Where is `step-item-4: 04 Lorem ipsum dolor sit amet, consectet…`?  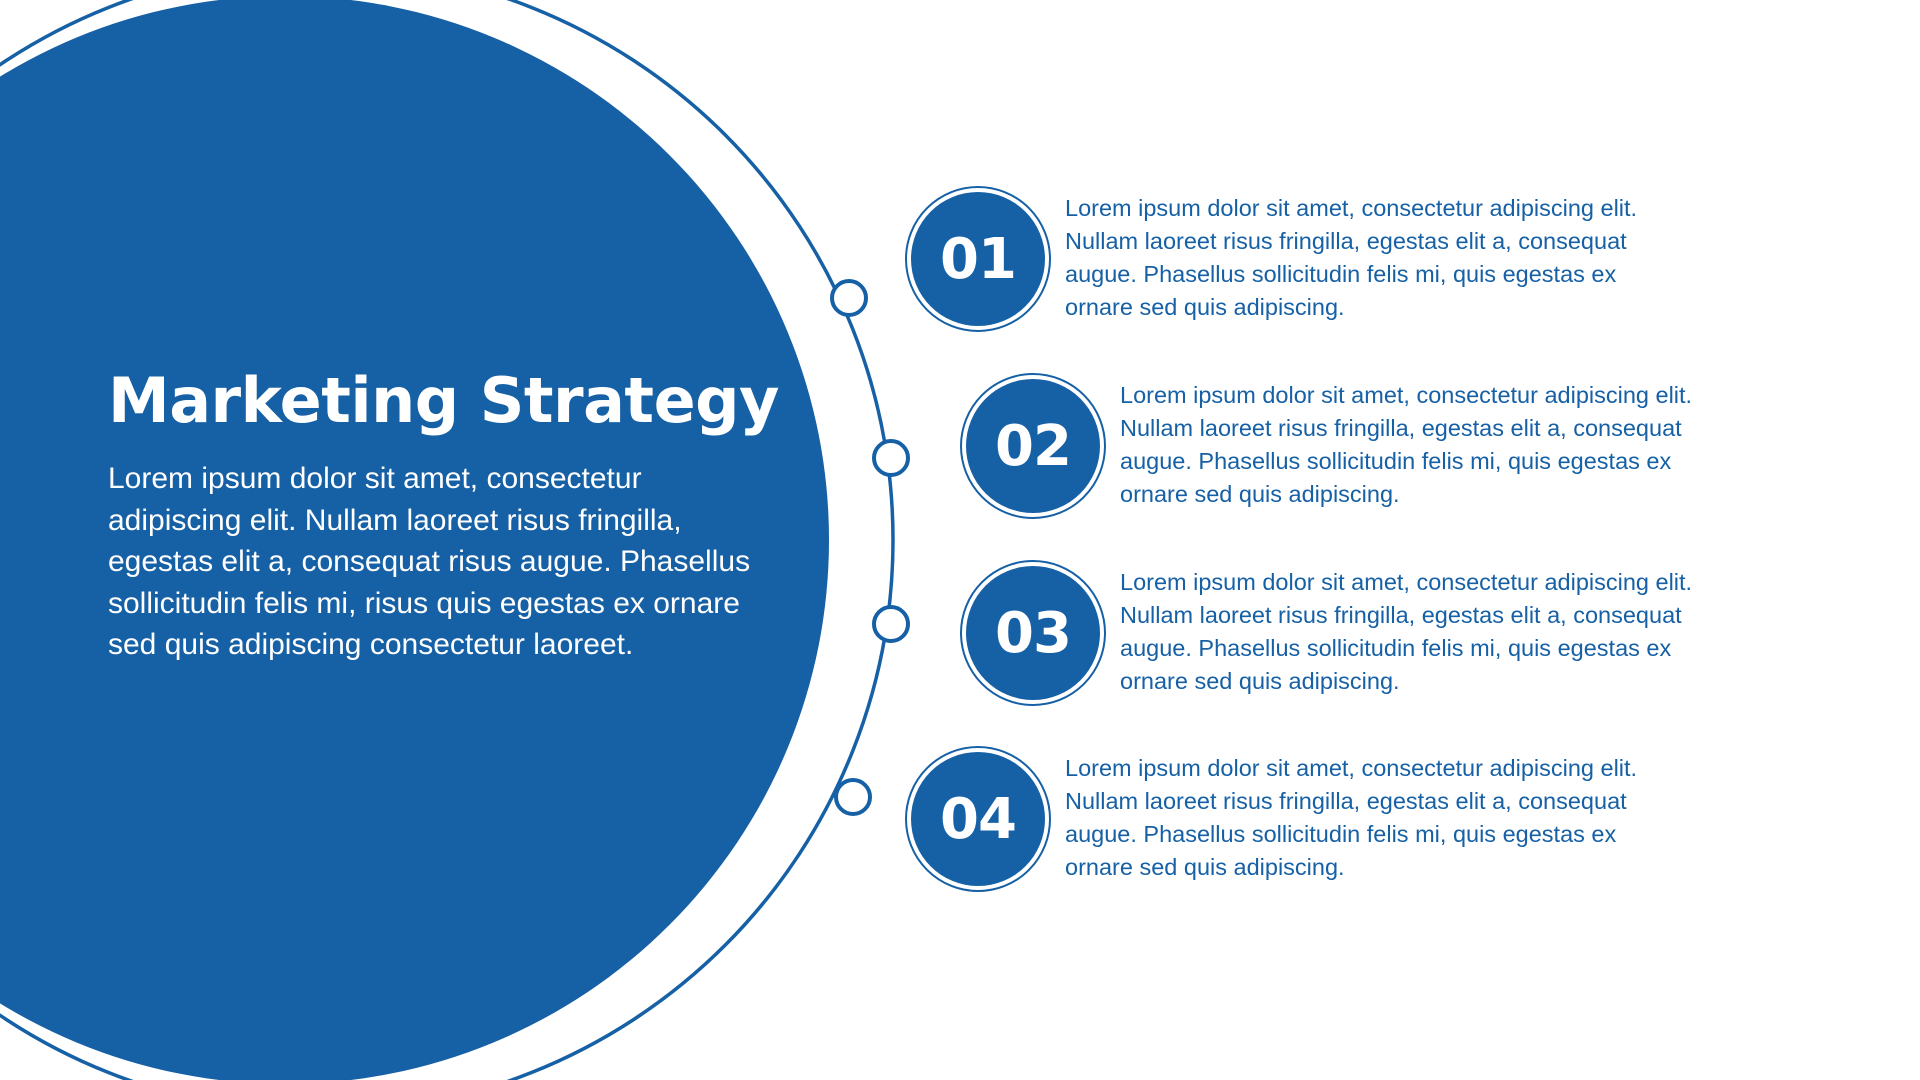 step-item-4: 04 Lorem ipsum dolor sit amet, consectet… is located at coordinates (1405, 821).